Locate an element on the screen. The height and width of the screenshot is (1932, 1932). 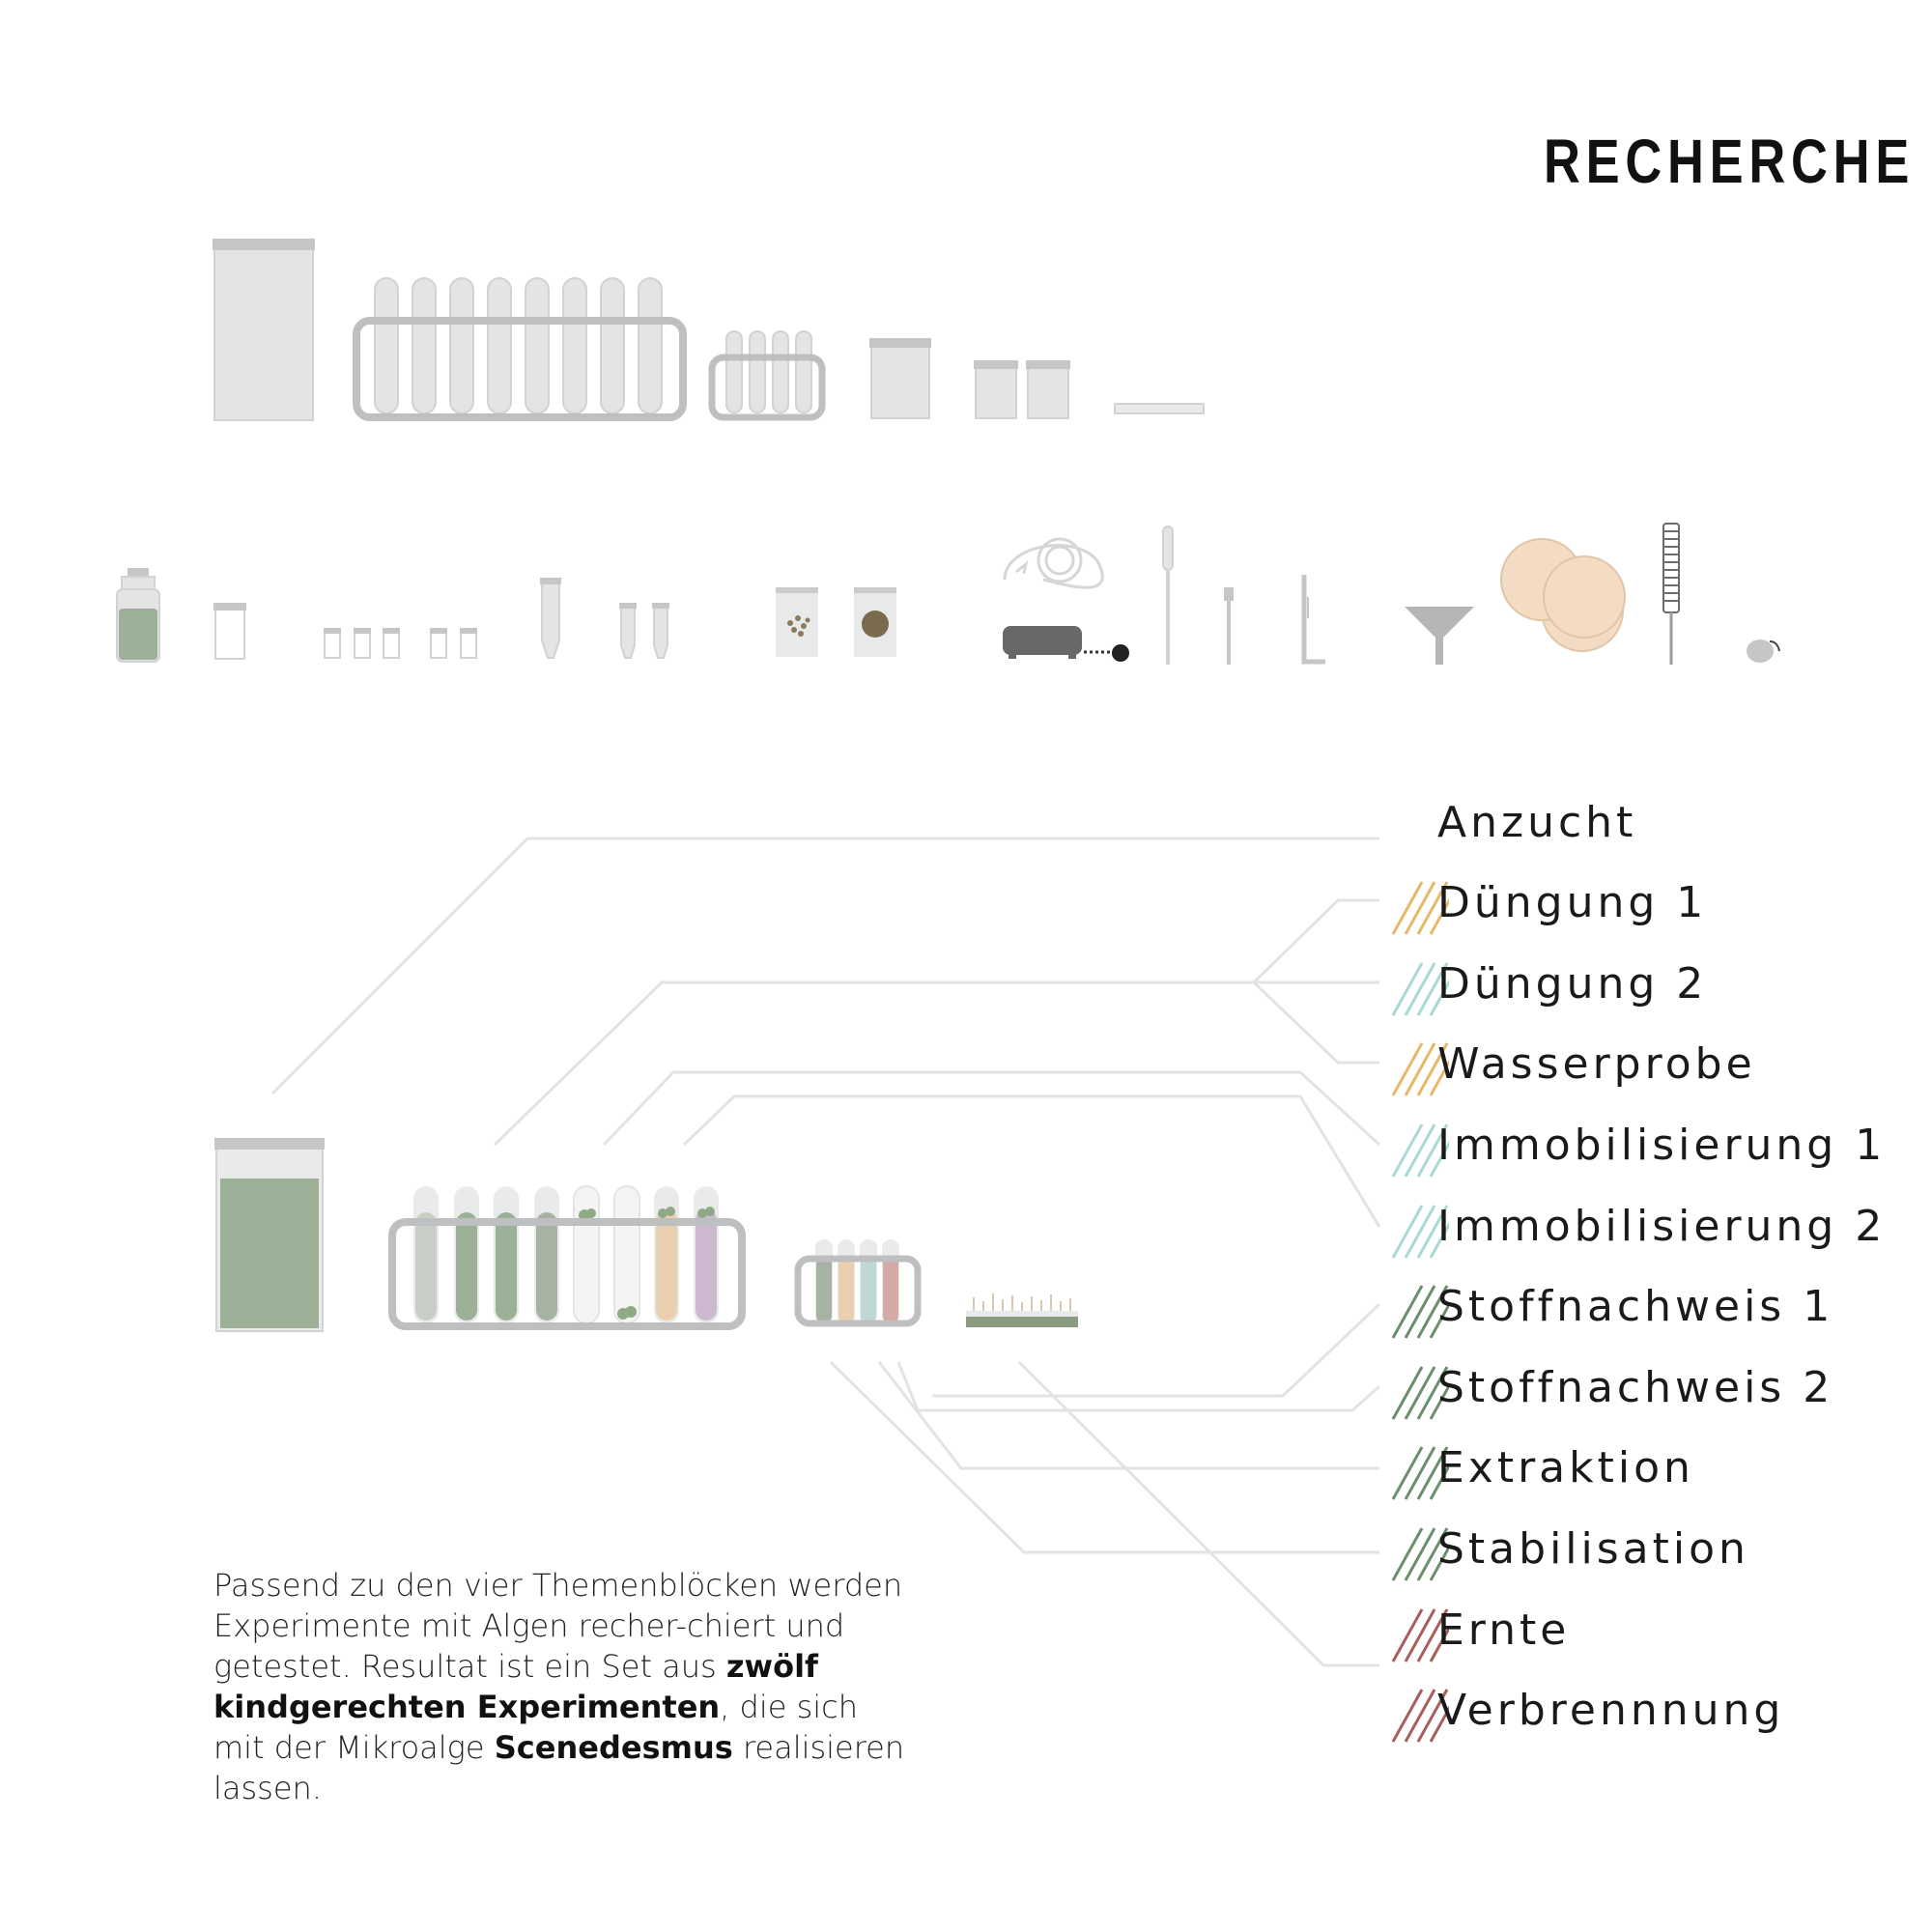
description-bold-2: Scenedesmus is located at coordinates (613, 1747).